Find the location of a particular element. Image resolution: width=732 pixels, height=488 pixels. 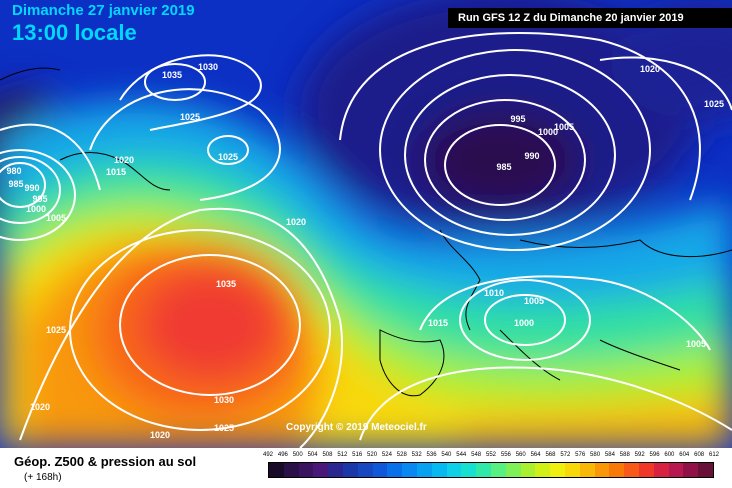

scale-bar is located at coordinates (491, 470).